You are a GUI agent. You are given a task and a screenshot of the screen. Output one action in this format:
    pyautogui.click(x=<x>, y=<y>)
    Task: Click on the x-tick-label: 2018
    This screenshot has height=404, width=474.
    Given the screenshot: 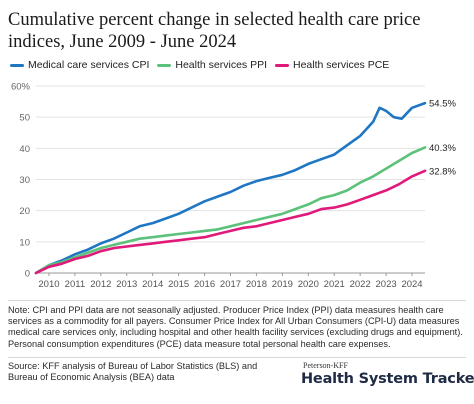 What is the action you would take?
    pyautogui.click(x=256, y=284)
    